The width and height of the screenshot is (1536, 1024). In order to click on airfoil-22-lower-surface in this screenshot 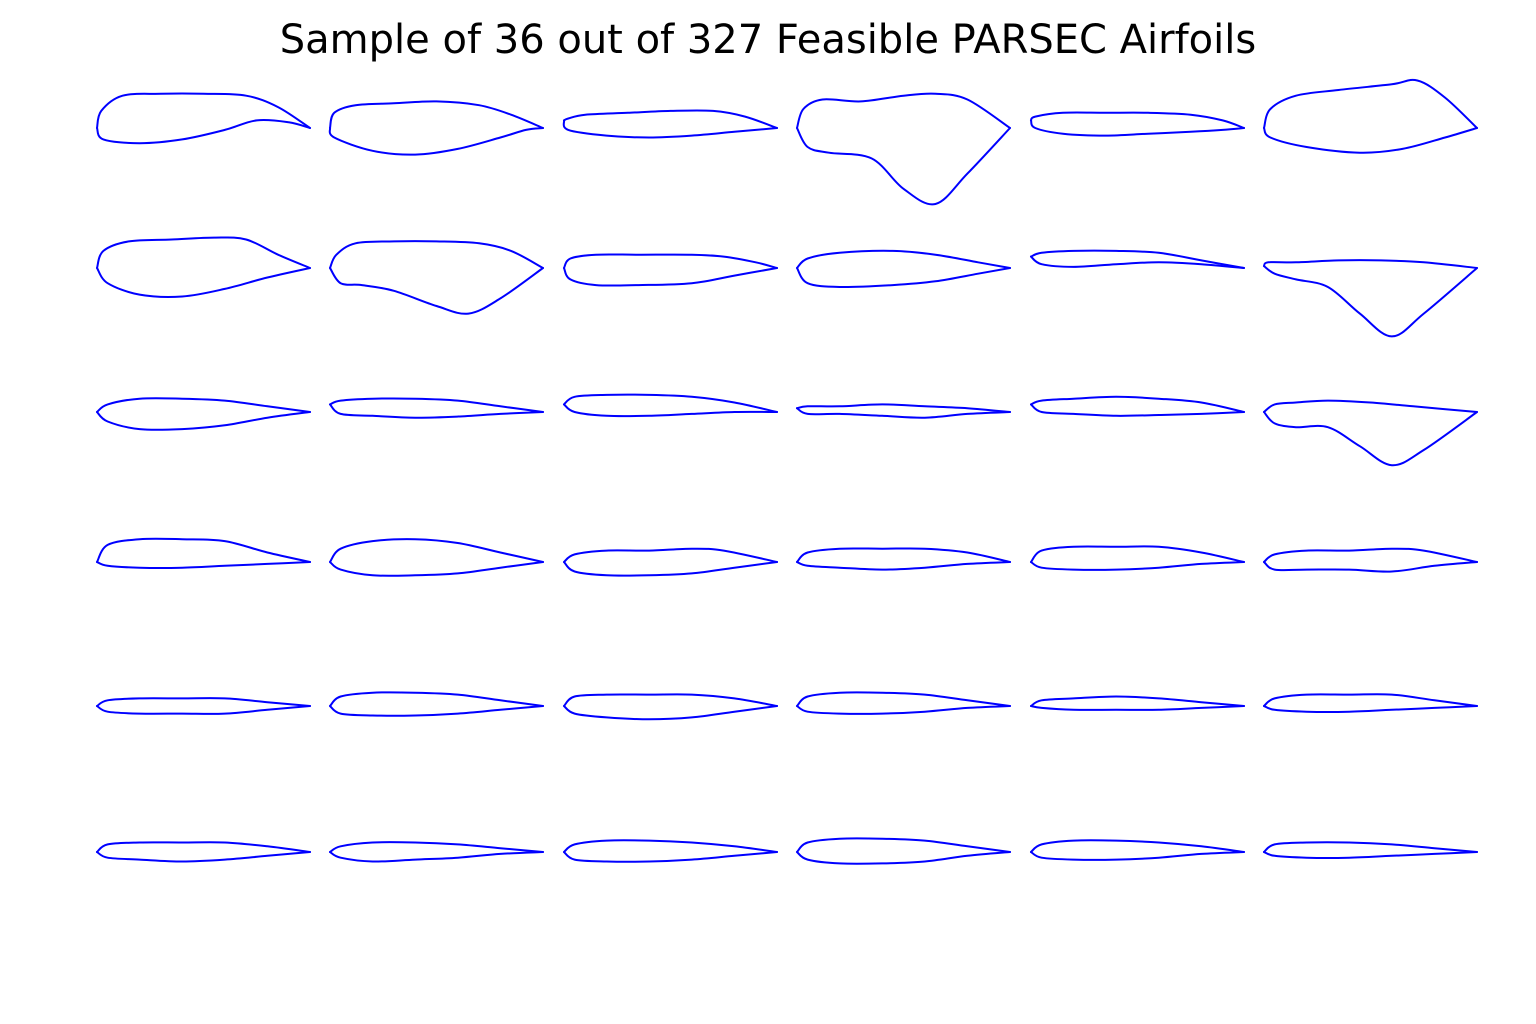, I will do `click(903, 566)`.